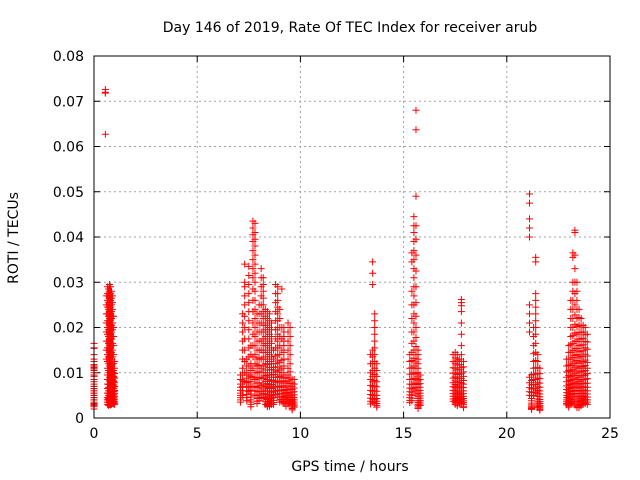 The width and height of the screenshot is (640, 480). I want to click on y-tick-label: 0.02, so click(68, 329).